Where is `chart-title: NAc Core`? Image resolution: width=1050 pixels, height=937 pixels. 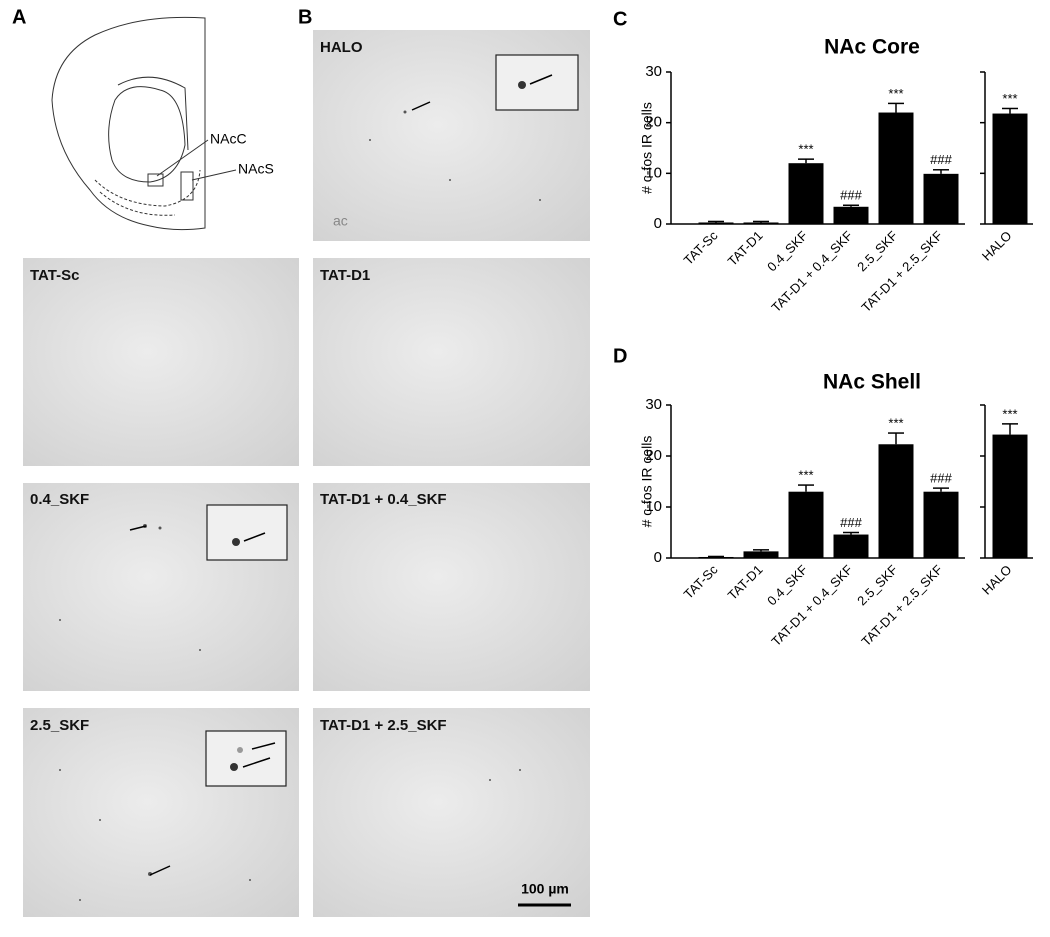 chart-title: NAc Core is located at coordinates (872, 47).